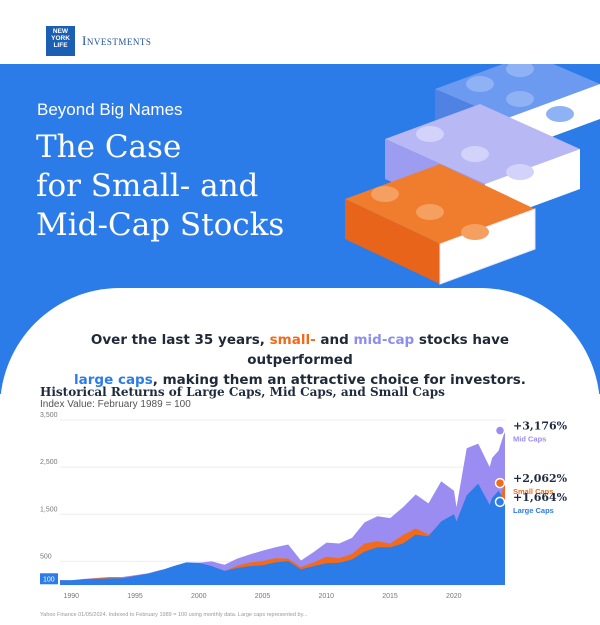  What do you see at coordinates (117, 40) in the screenshot?
I see `brand-name: Investments` at bounding box center [117, 40].